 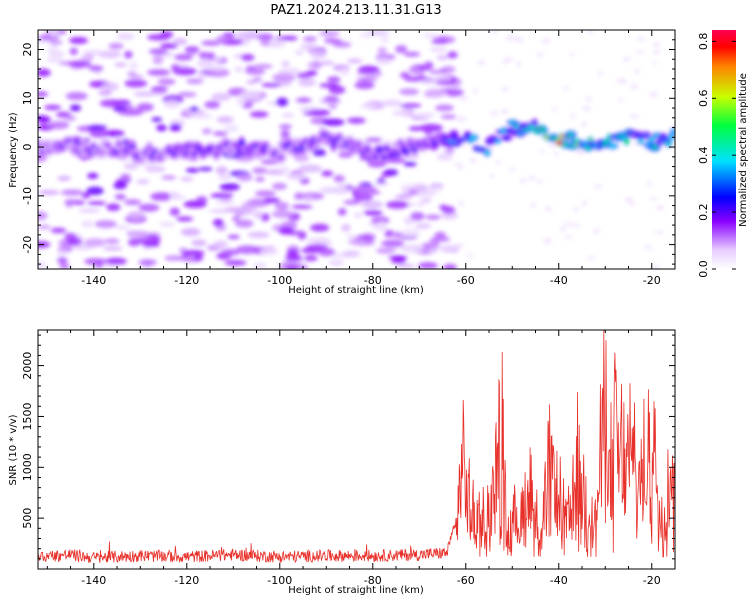 I want to click on x-tick-label: -140, so click(x=93, y=580).